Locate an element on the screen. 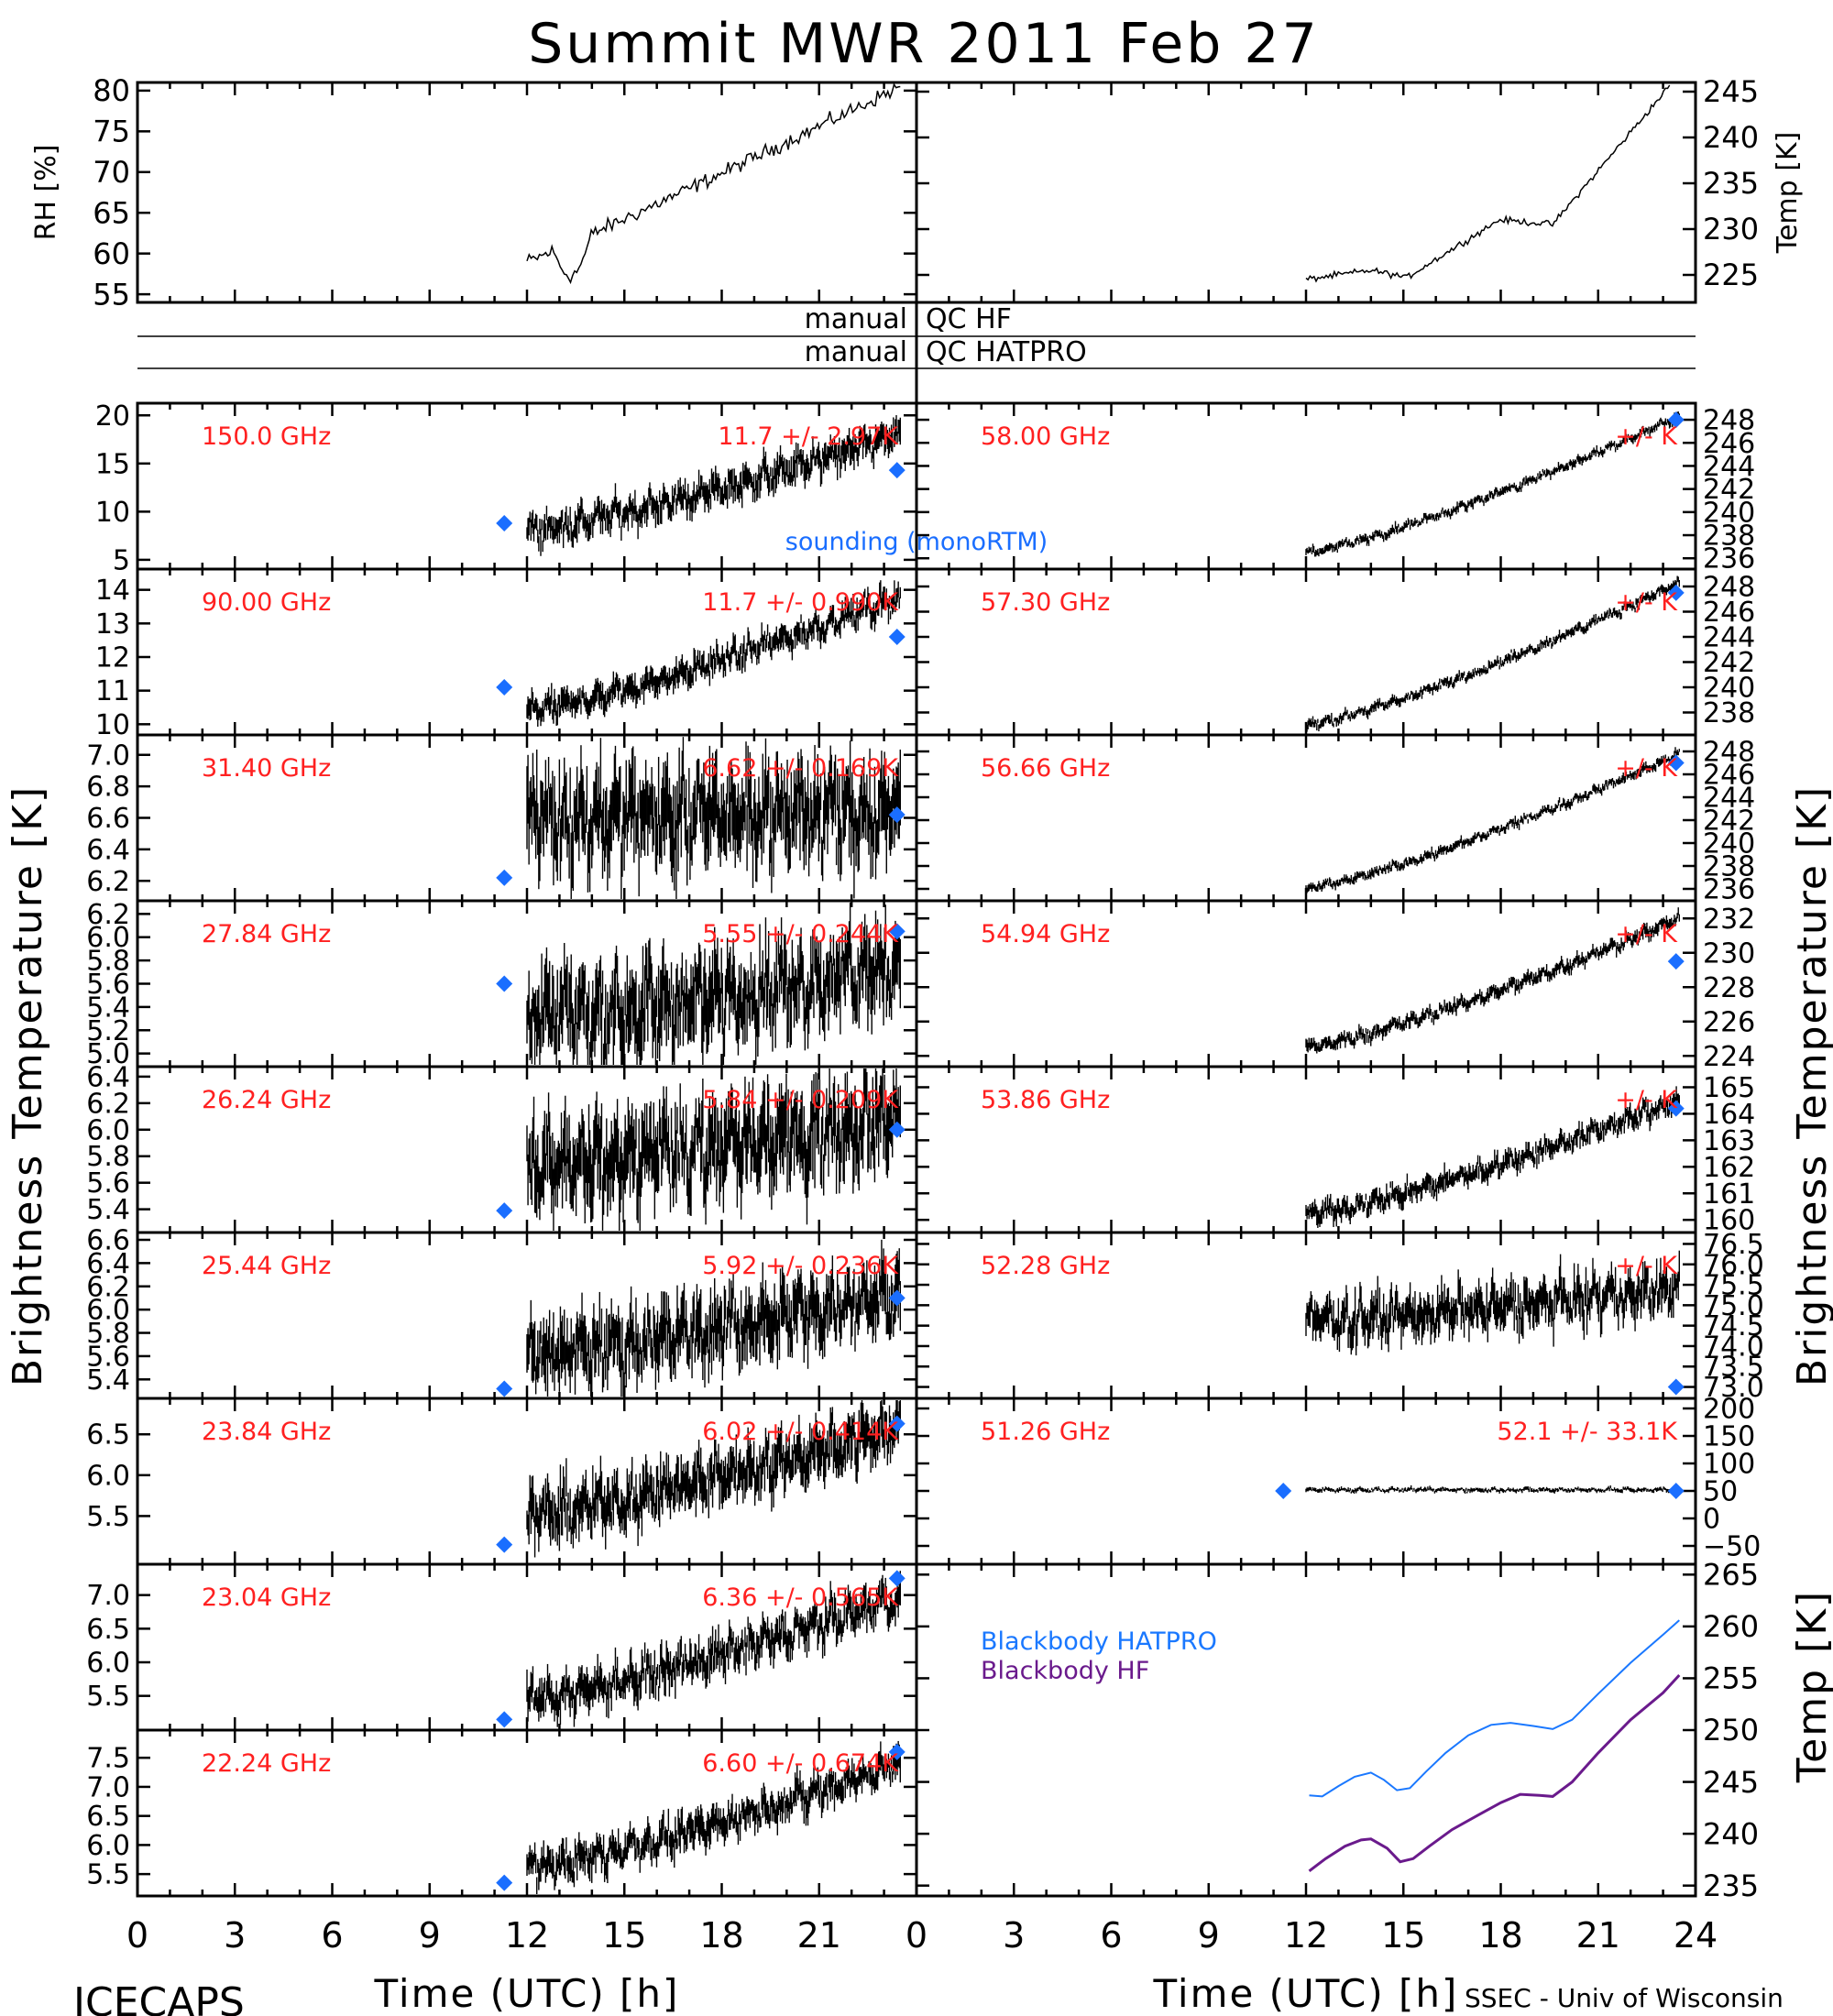 This screenshot has height=2016, width=1833. y-tick-label: 240 is located at coordinates (1731, 137).